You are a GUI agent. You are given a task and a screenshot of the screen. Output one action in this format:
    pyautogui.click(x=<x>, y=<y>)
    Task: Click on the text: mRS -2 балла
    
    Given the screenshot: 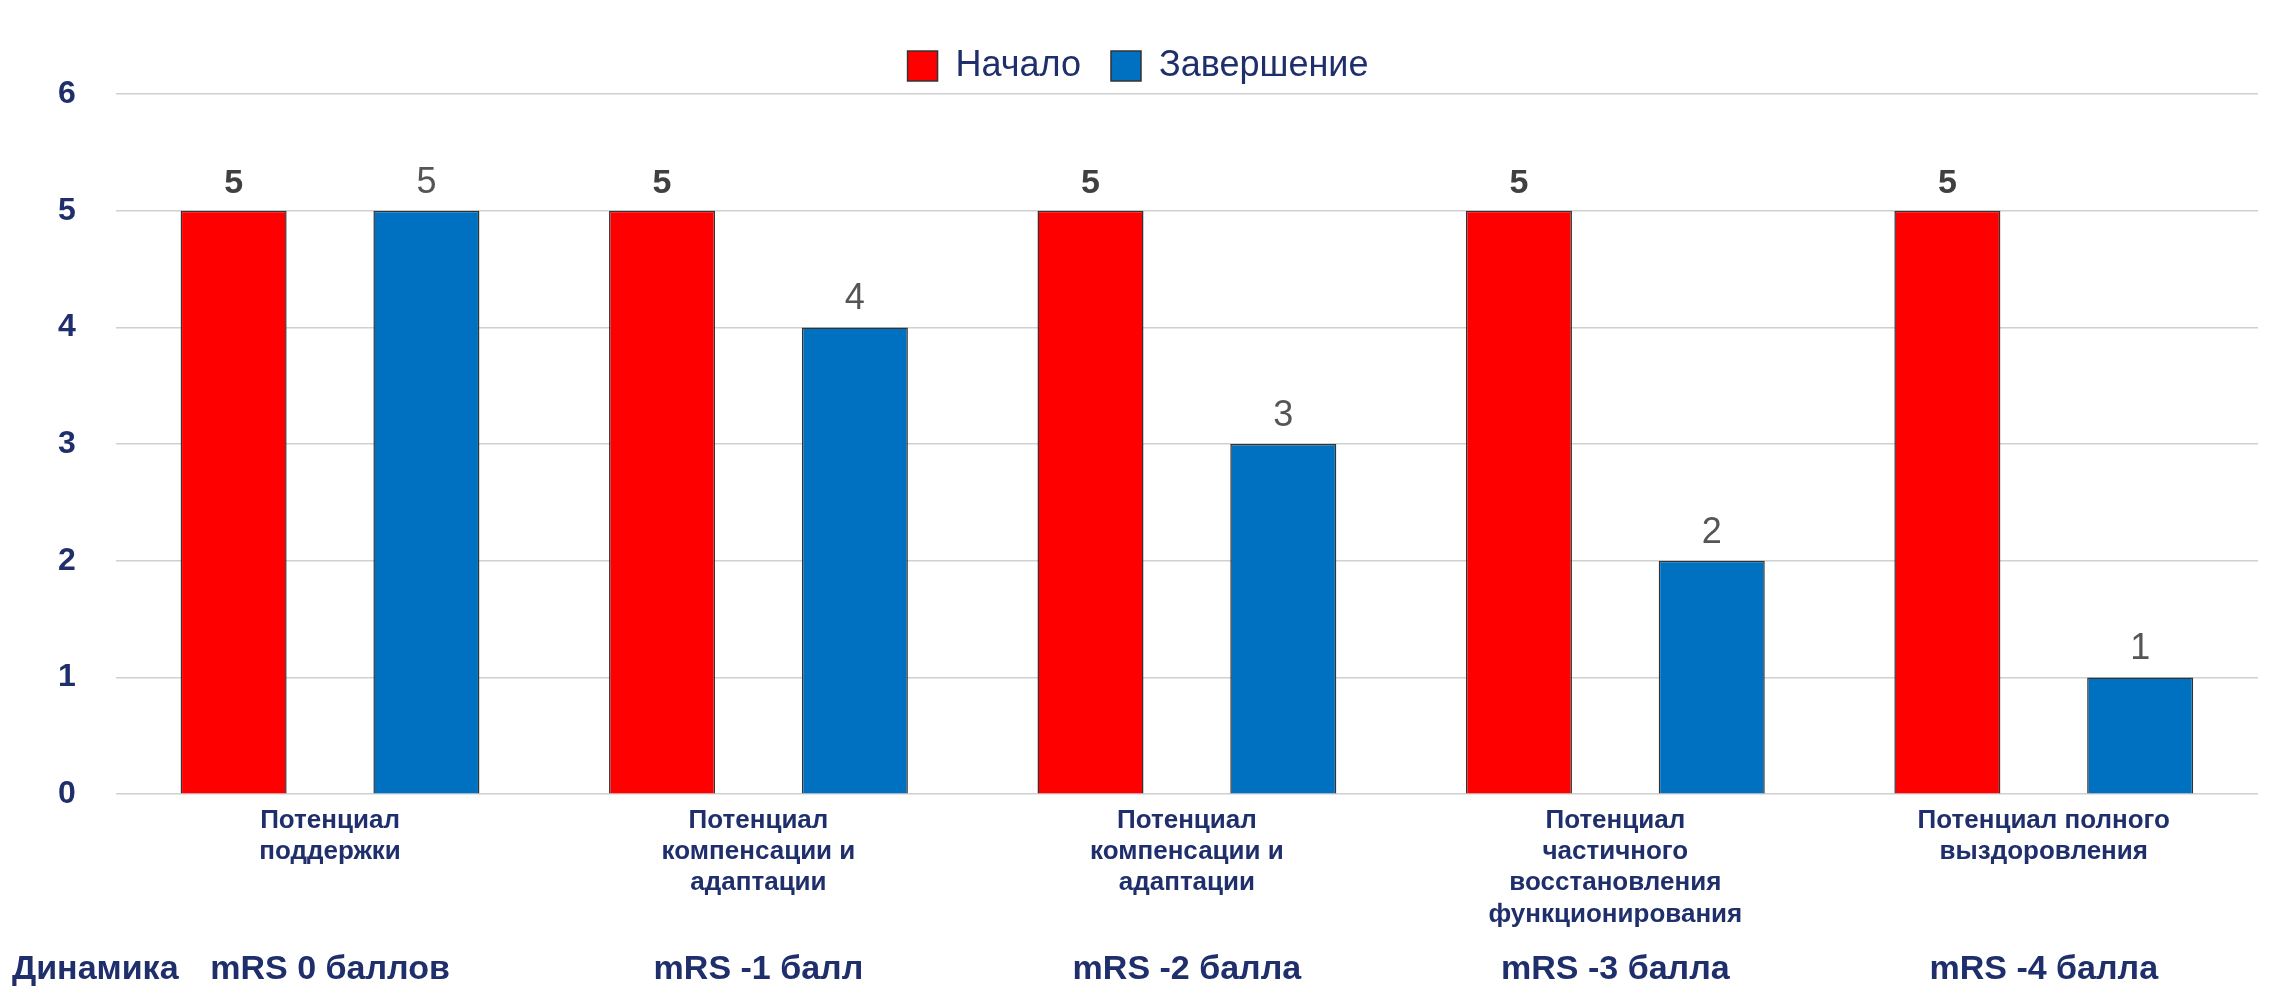 What is the action you would take?
    pyautogui.click(x=1187, y=967)
    